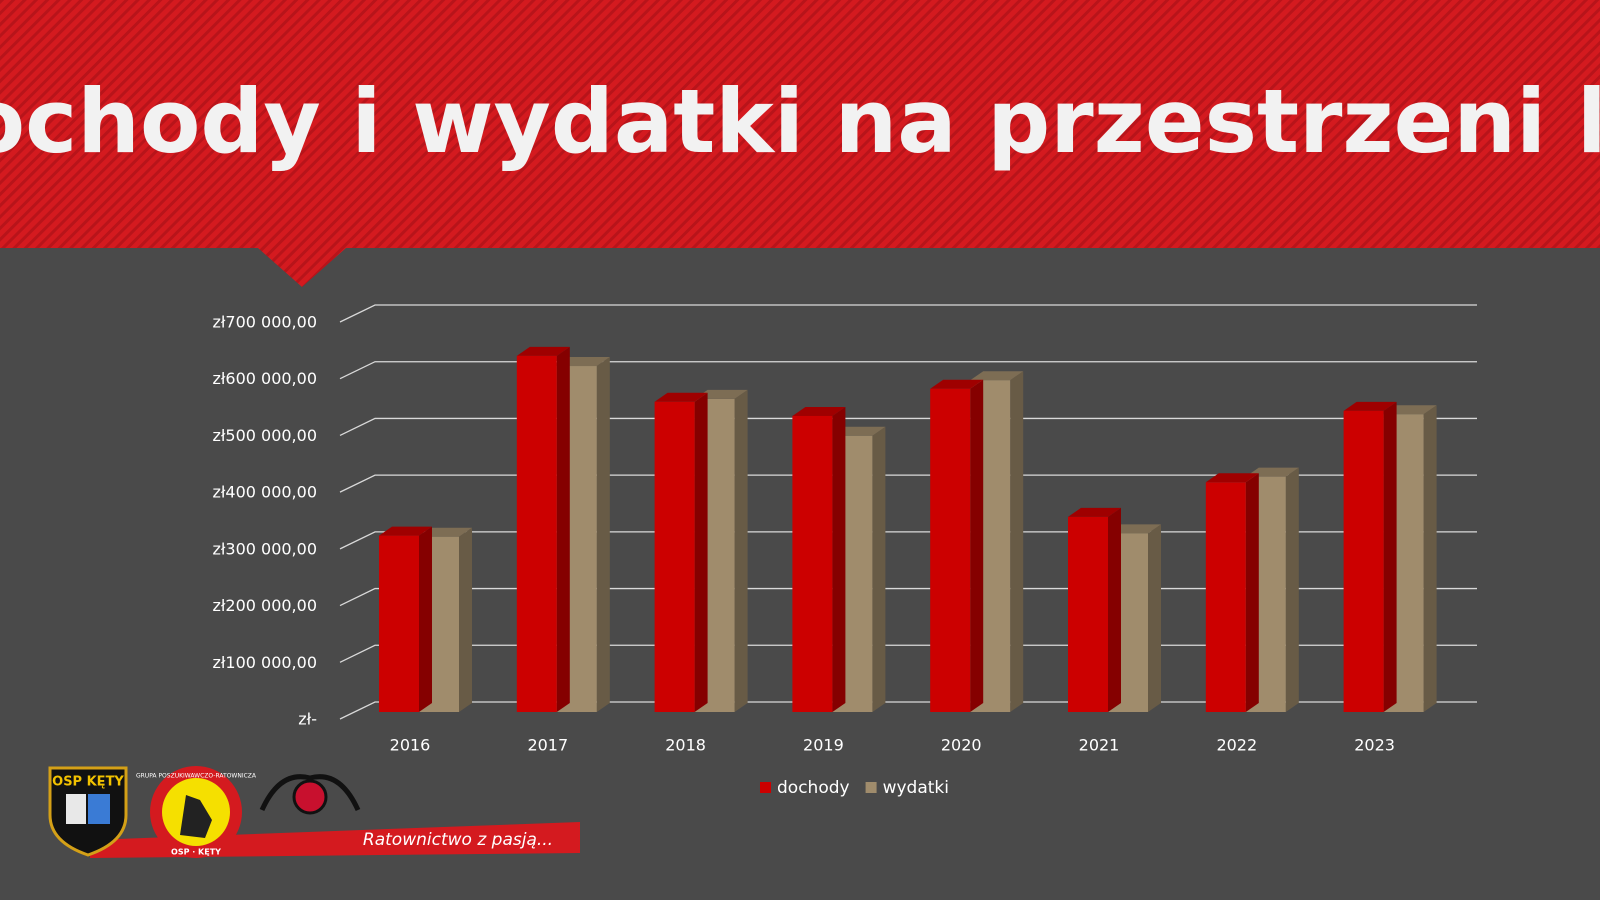  What do you see at coordinates (264, 435) in the screenshot?
I see `y-tick-label: zł500 000,00` at bounding box center [264, 435].